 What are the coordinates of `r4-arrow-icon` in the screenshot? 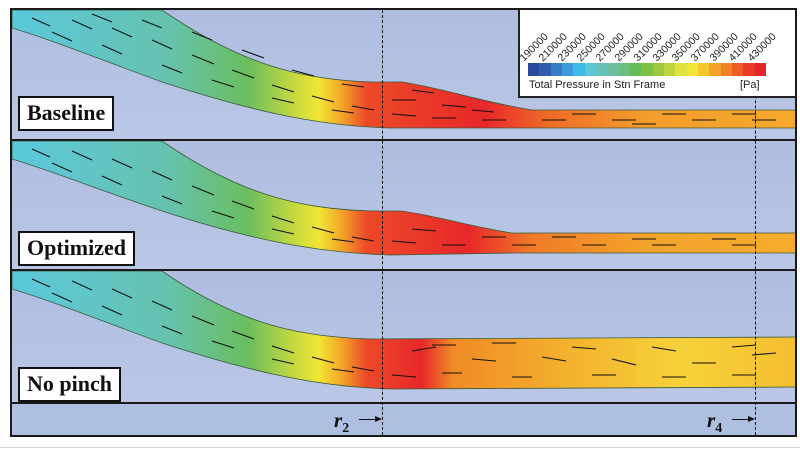 It's located at (743, 418).